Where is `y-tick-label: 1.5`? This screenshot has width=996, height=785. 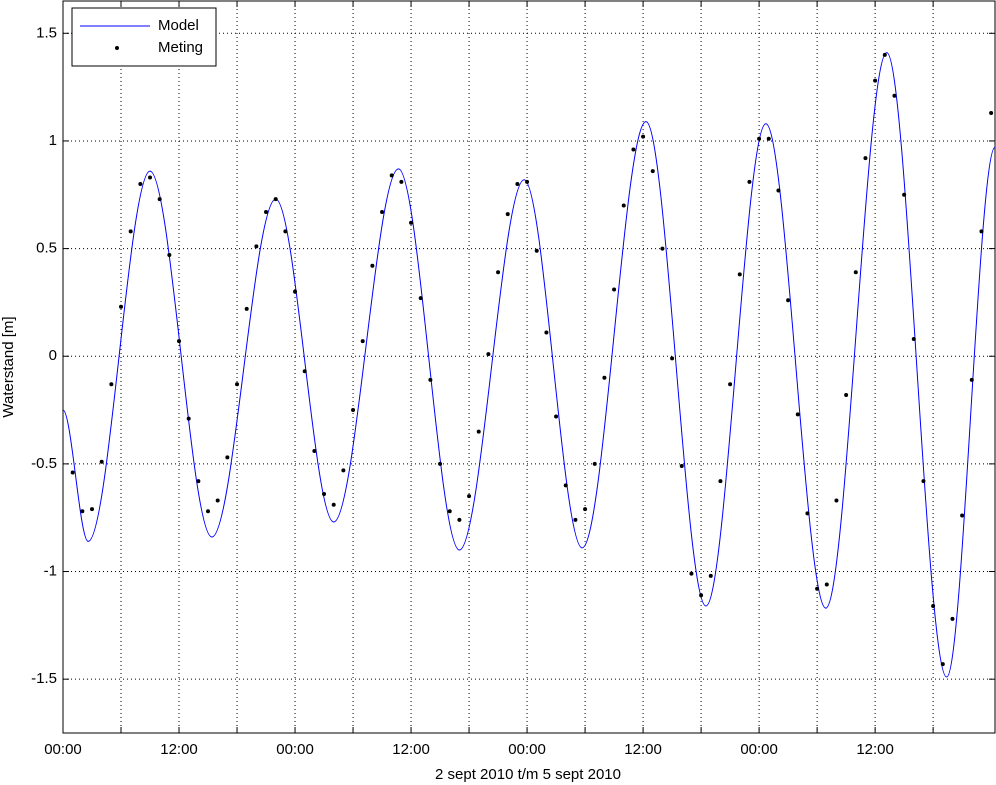
y-tick-label: 1.5 is located at coordinates (46, 32).